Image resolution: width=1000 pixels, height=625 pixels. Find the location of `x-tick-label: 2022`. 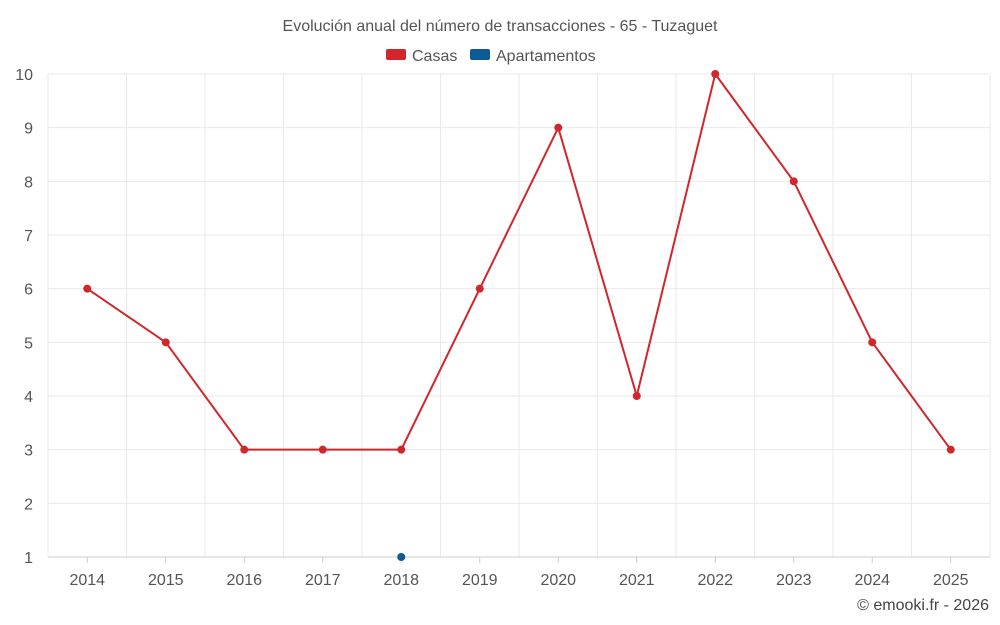

x-tick-label: 2022 is located at coordinates (715, 580).